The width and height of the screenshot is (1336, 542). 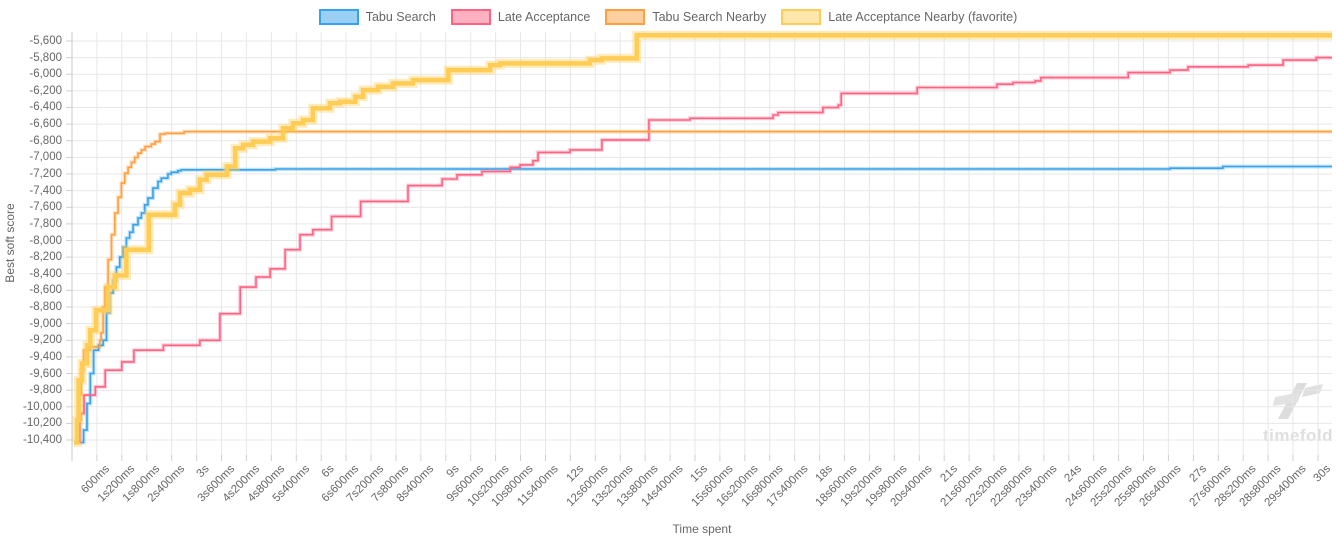 What do you see at coordinates (42, 440) in the screenshot?
I see `y-axis-tick-label: -10,400` at bounding box center [42, 440].